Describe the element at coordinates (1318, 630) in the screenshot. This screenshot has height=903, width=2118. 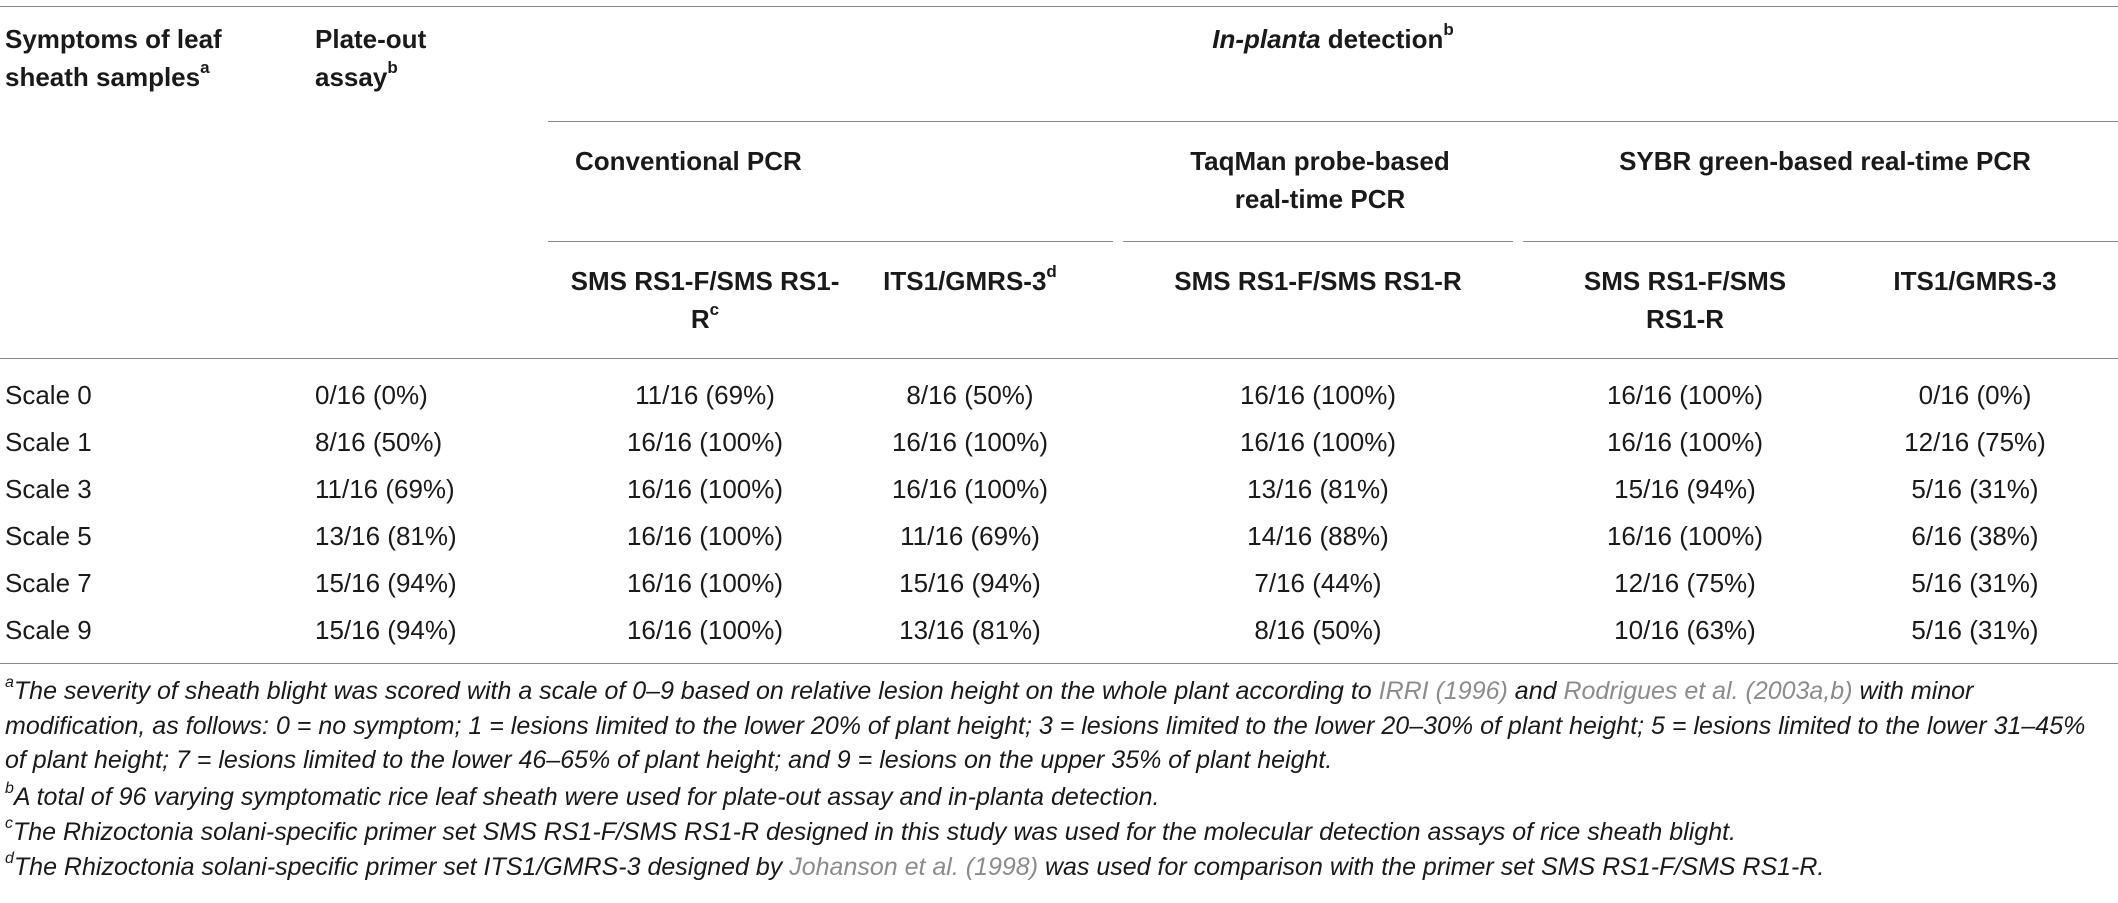
I see `cell-taq-sms: 8/16 (50%)` at that location.